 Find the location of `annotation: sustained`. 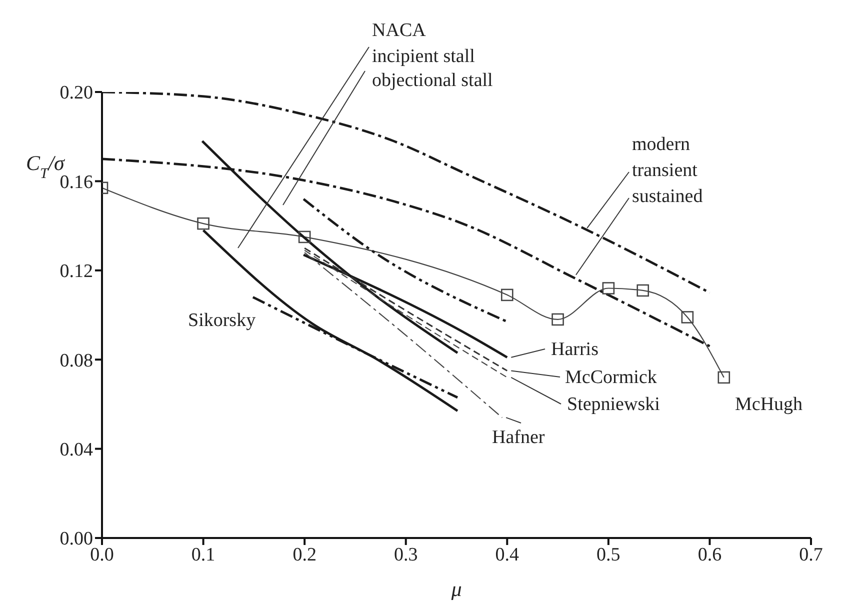

annotation: sustained is located at coordinates (668, 196).